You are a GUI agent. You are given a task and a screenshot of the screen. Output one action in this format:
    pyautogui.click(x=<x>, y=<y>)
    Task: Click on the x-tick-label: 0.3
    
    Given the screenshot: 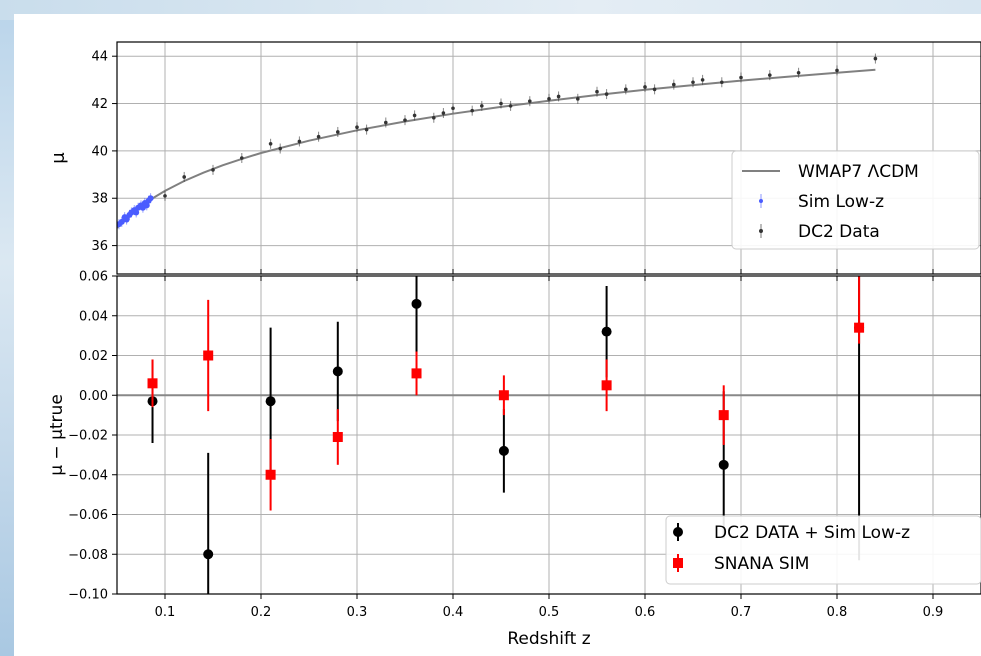 What is the action you would take?
    pyautogui.click(x=357, y=612)
    